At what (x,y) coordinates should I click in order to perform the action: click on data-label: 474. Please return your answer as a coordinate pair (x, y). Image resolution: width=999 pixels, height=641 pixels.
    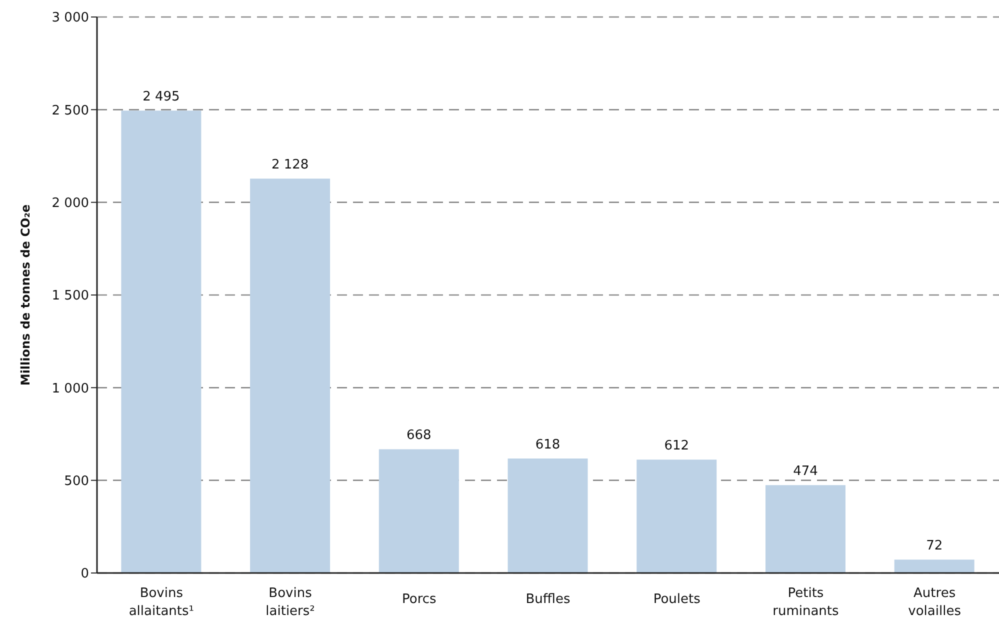
    Looking at the image, I should click on (805, 472).